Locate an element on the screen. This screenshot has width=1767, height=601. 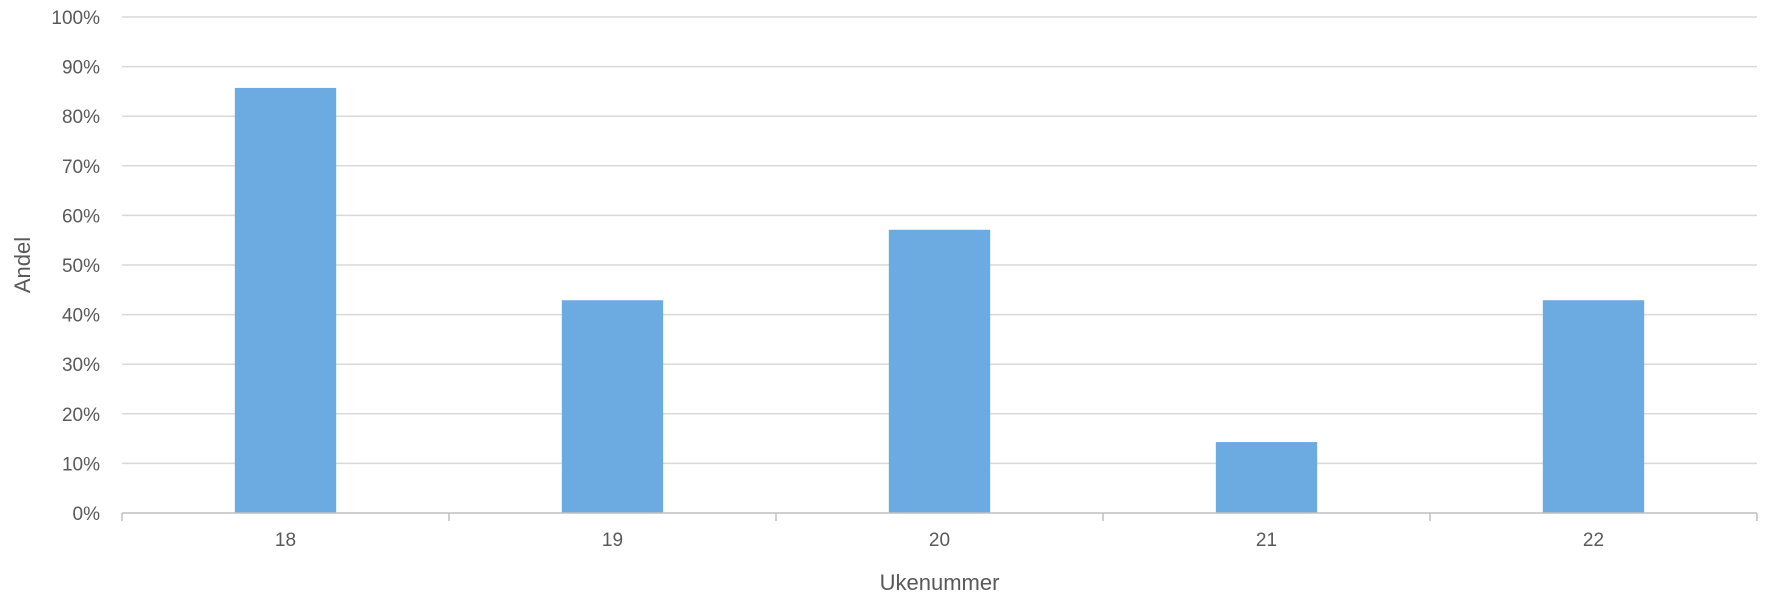
y-tick-label: 70% is located at coordinates (81, 167).